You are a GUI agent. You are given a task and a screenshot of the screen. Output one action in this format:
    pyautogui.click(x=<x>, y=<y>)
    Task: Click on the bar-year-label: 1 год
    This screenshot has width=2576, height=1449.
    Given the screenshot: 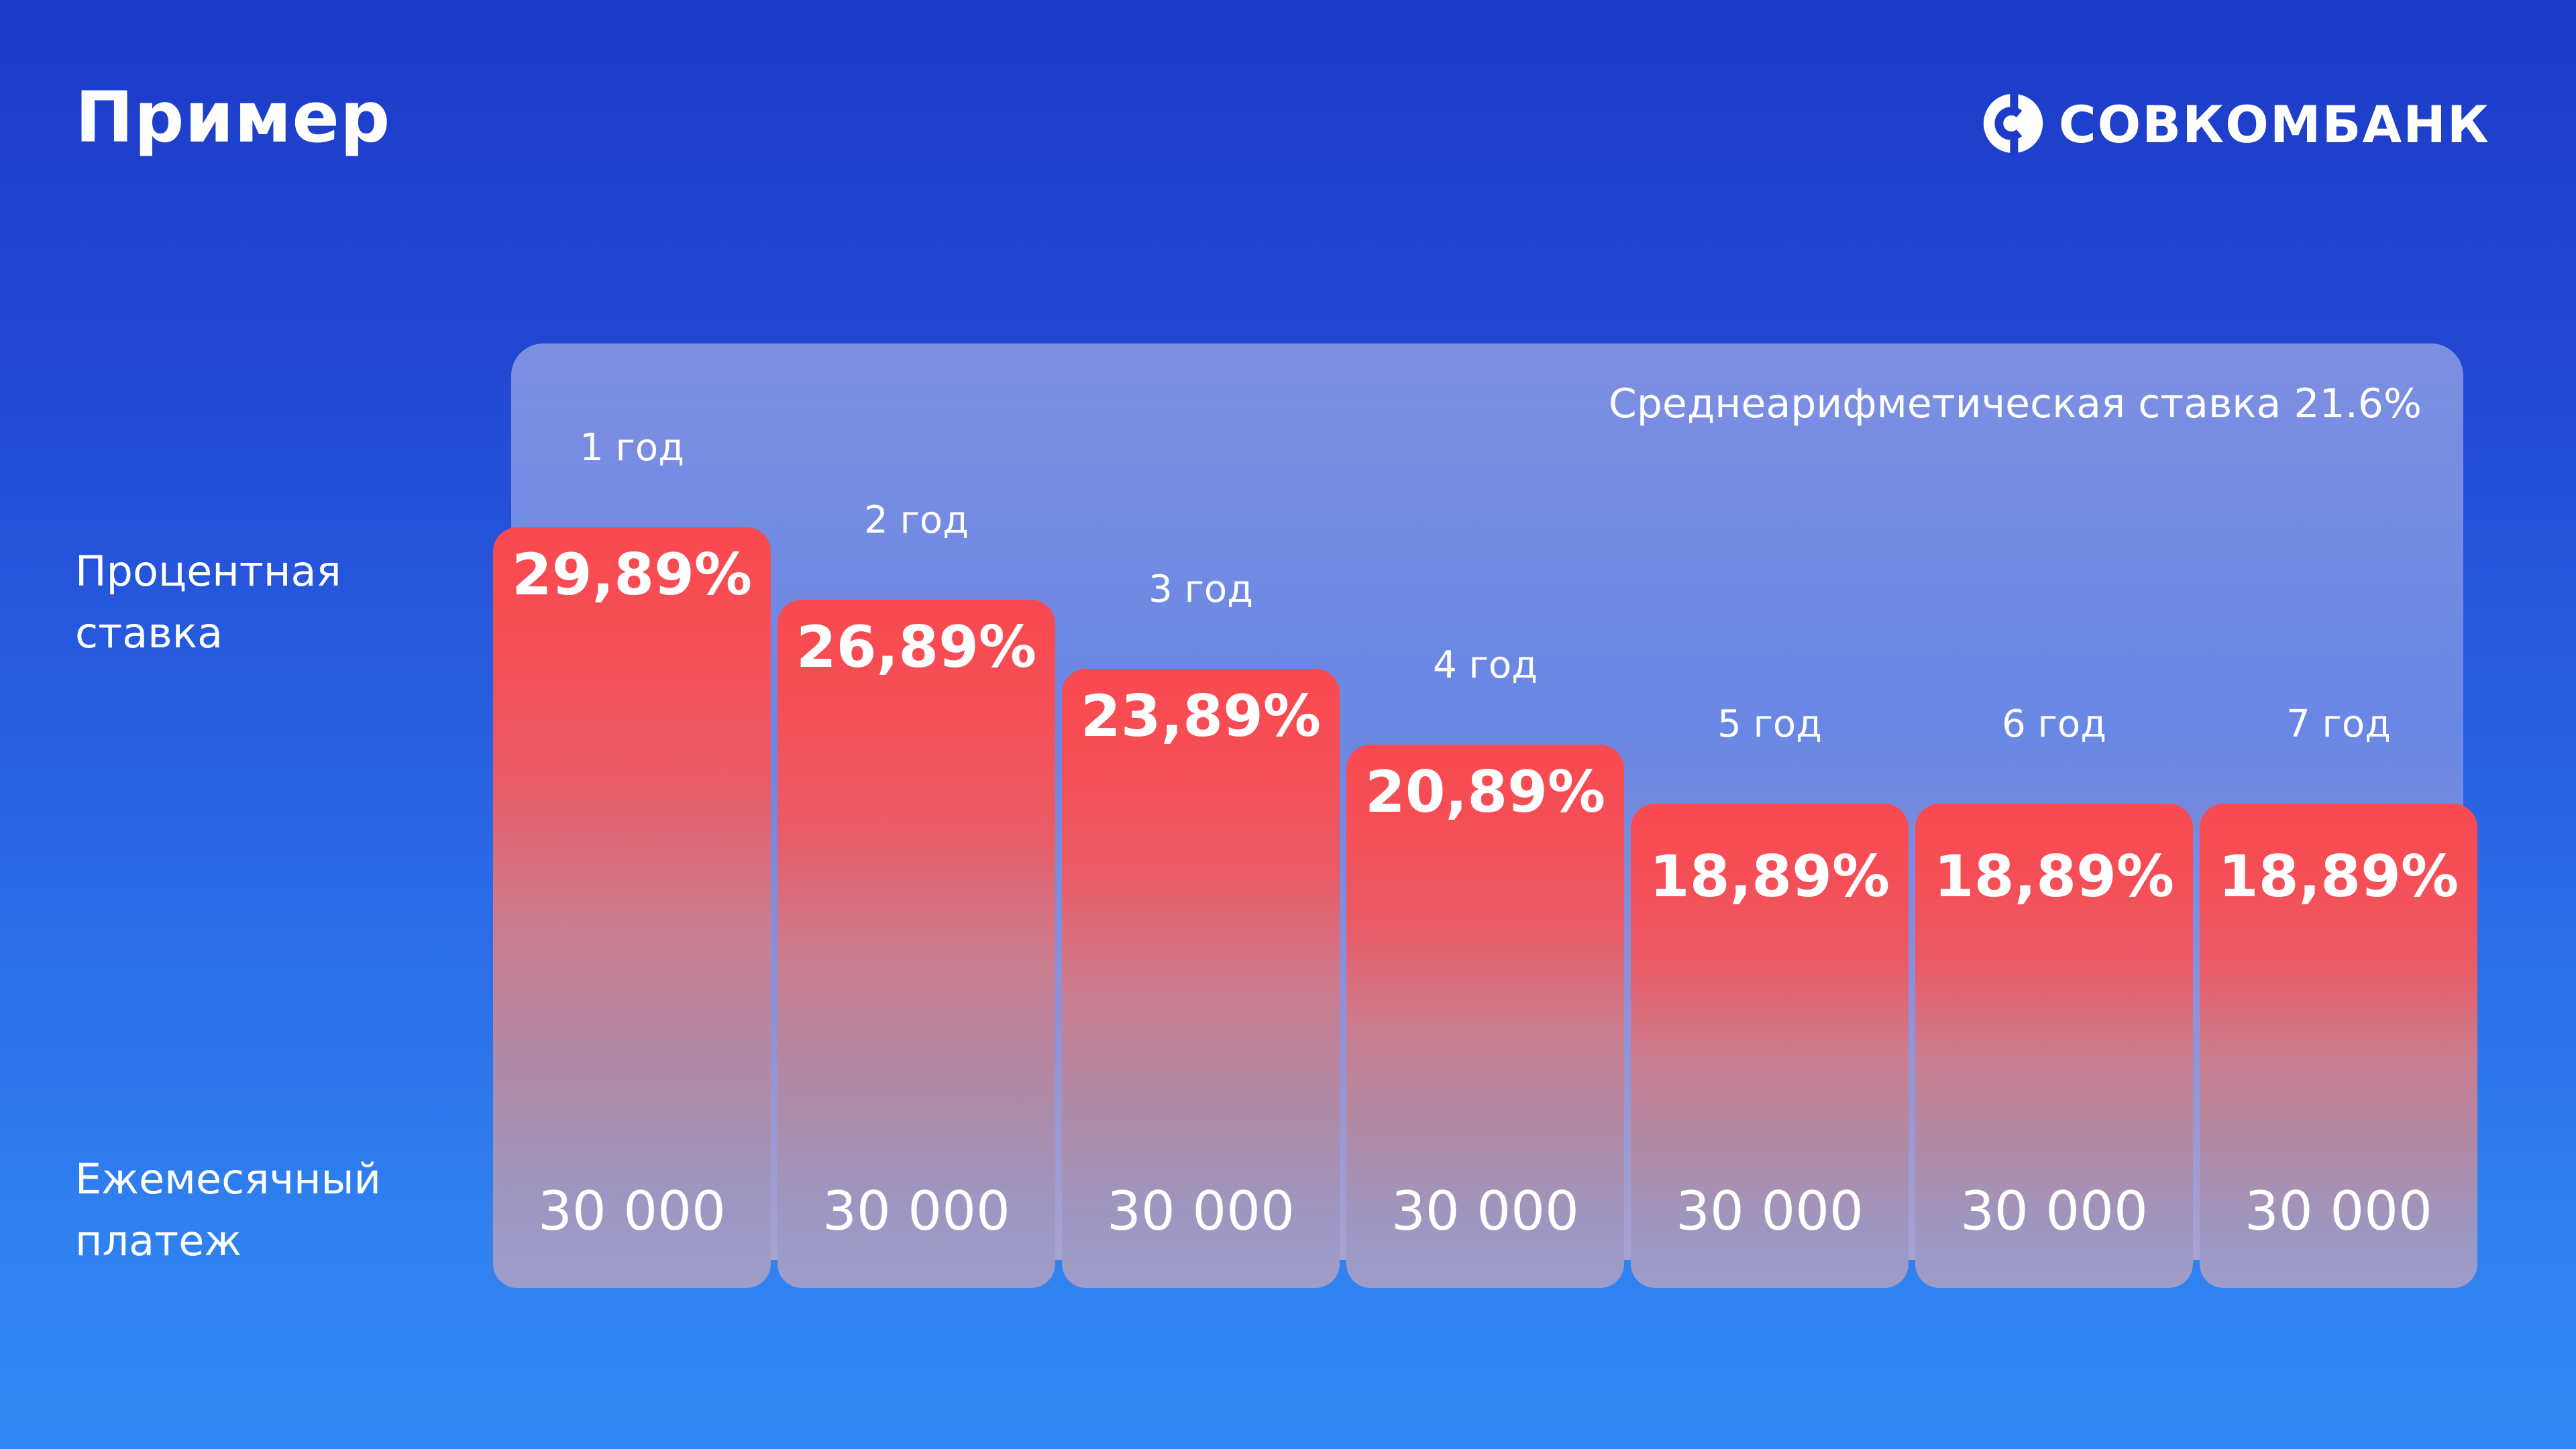 What is the action you would take?
    pyautogui.click(x=632, y=448)
    